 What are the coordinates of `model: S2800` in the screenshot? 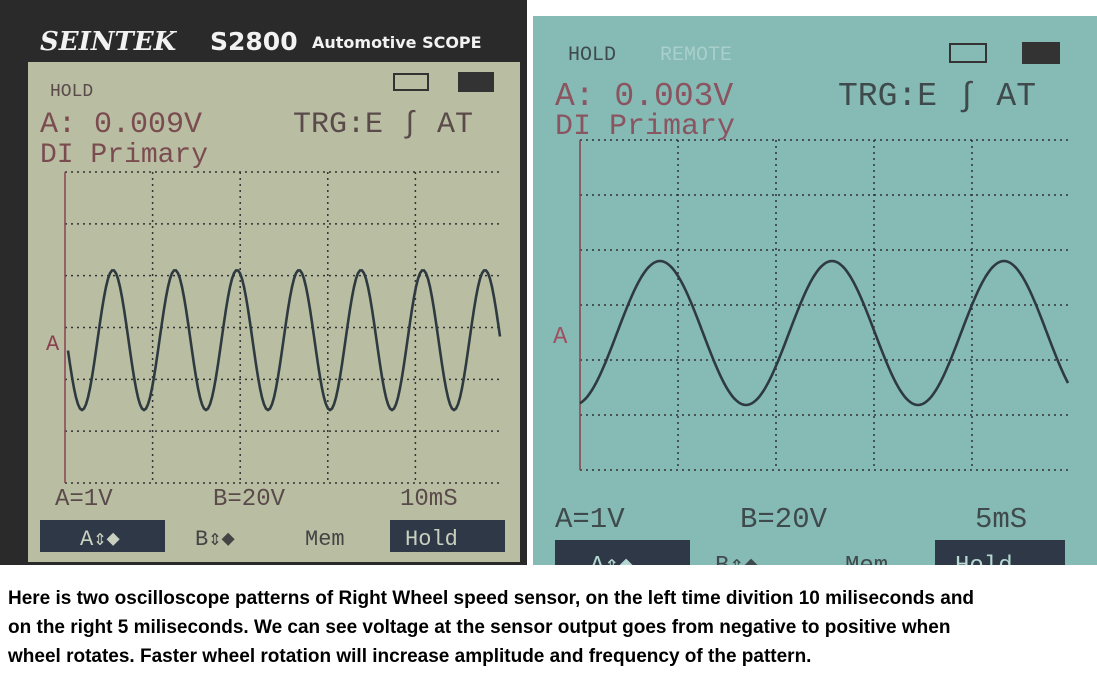 It's located at (254, 41).